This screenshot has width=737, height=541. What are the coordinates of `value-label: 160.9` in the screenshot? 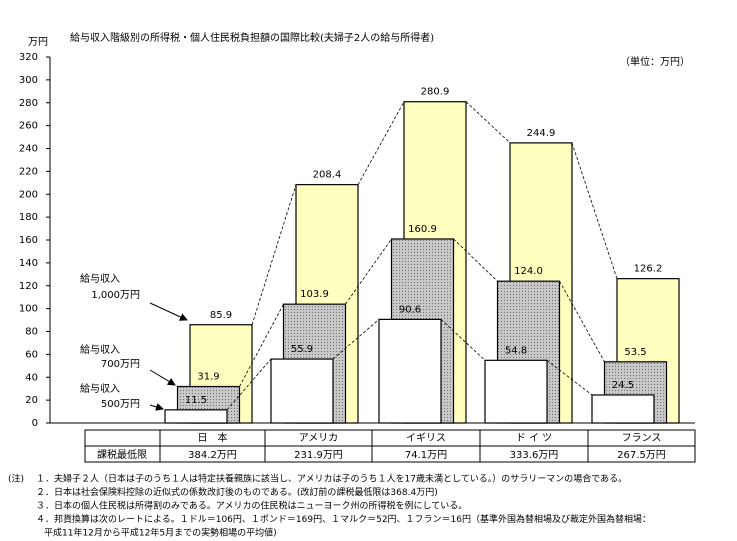 It's located at (422, 229).